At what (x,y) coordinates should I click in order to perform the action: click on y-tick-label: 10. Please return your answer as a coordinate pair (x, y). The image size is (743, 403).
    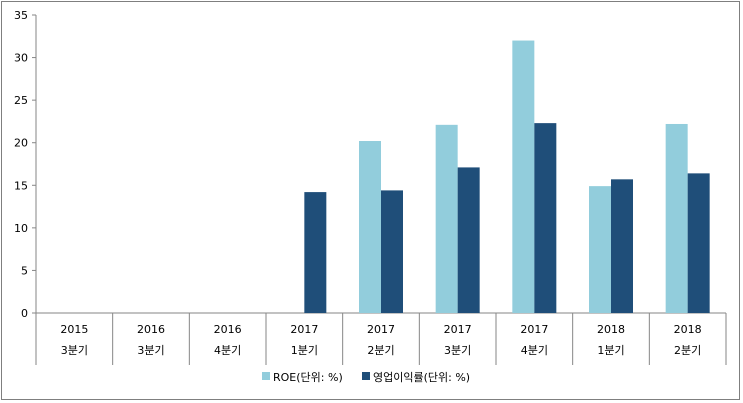
    Looking at the image, I should click on (21, 228).